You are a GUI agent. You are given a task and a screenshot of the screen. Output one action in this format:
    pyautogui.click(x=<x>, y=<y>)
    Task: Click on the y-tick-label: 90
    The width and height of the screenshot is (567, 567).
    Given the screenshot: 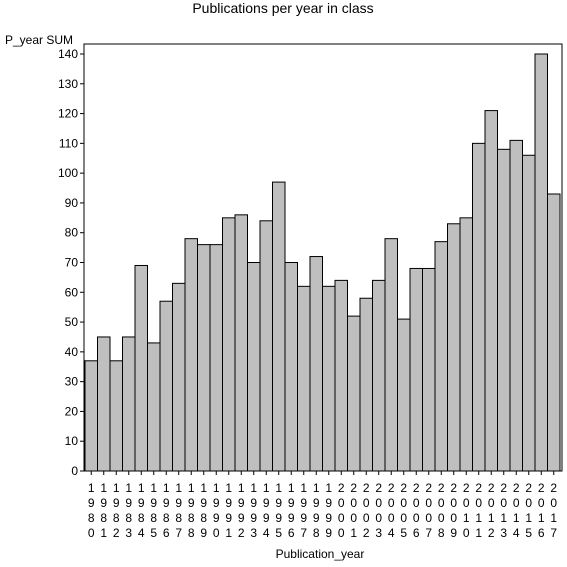 What is the action you would take?
    pyautogui.click(x=72, y=203)
    